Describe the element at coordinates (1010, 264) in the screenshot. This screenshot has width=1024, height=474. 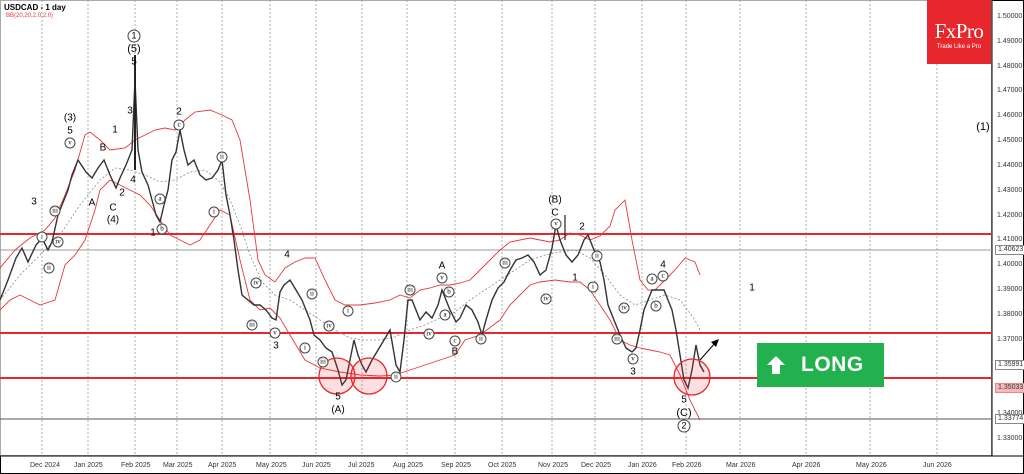
I see `price-tick: 1.40000` at that location.